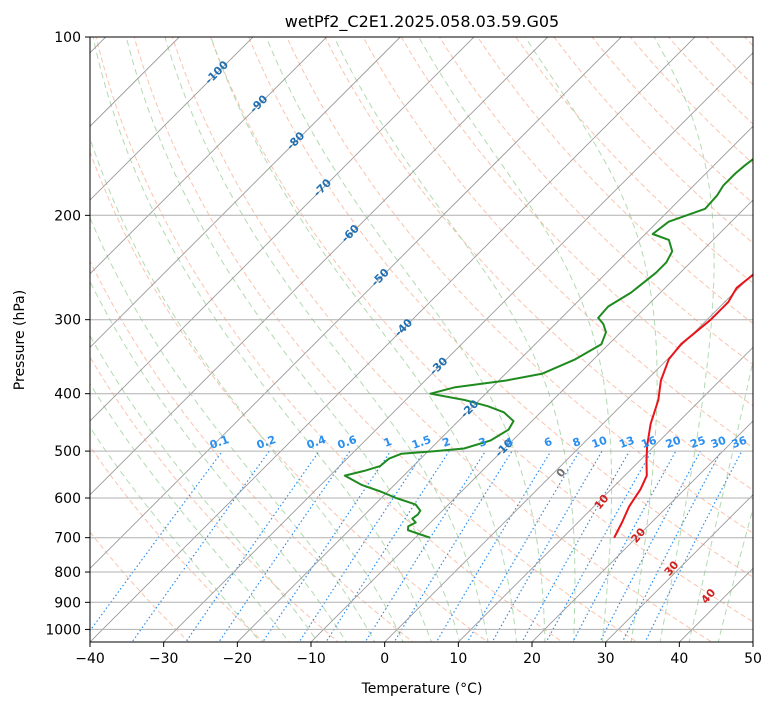  What do you see at coordinates (347, 442) in the screenshot?
I see `mixing-ratio-label: 0.6` at bounding box center [347, 442].